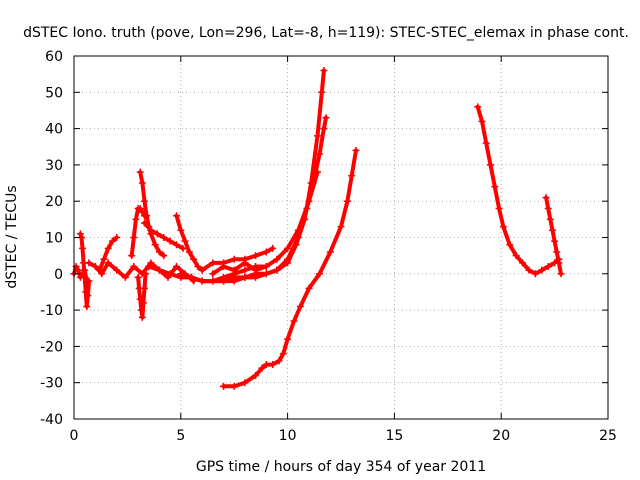 The width and height of the screenshot is (640, 480). I want to click on y-tick-label: -30, so click(51, 384).